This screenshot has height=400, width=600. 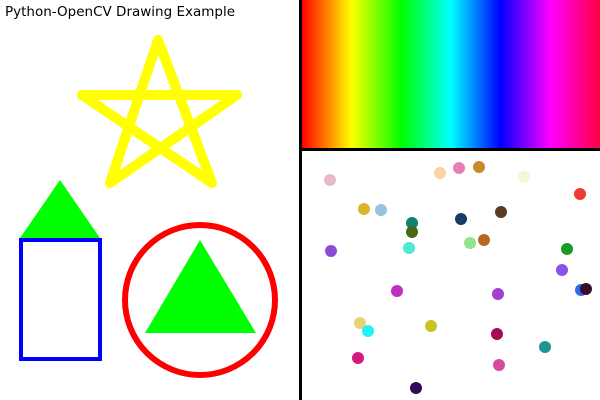 I want to click on inner-triangle, so click(x=200, y=286).